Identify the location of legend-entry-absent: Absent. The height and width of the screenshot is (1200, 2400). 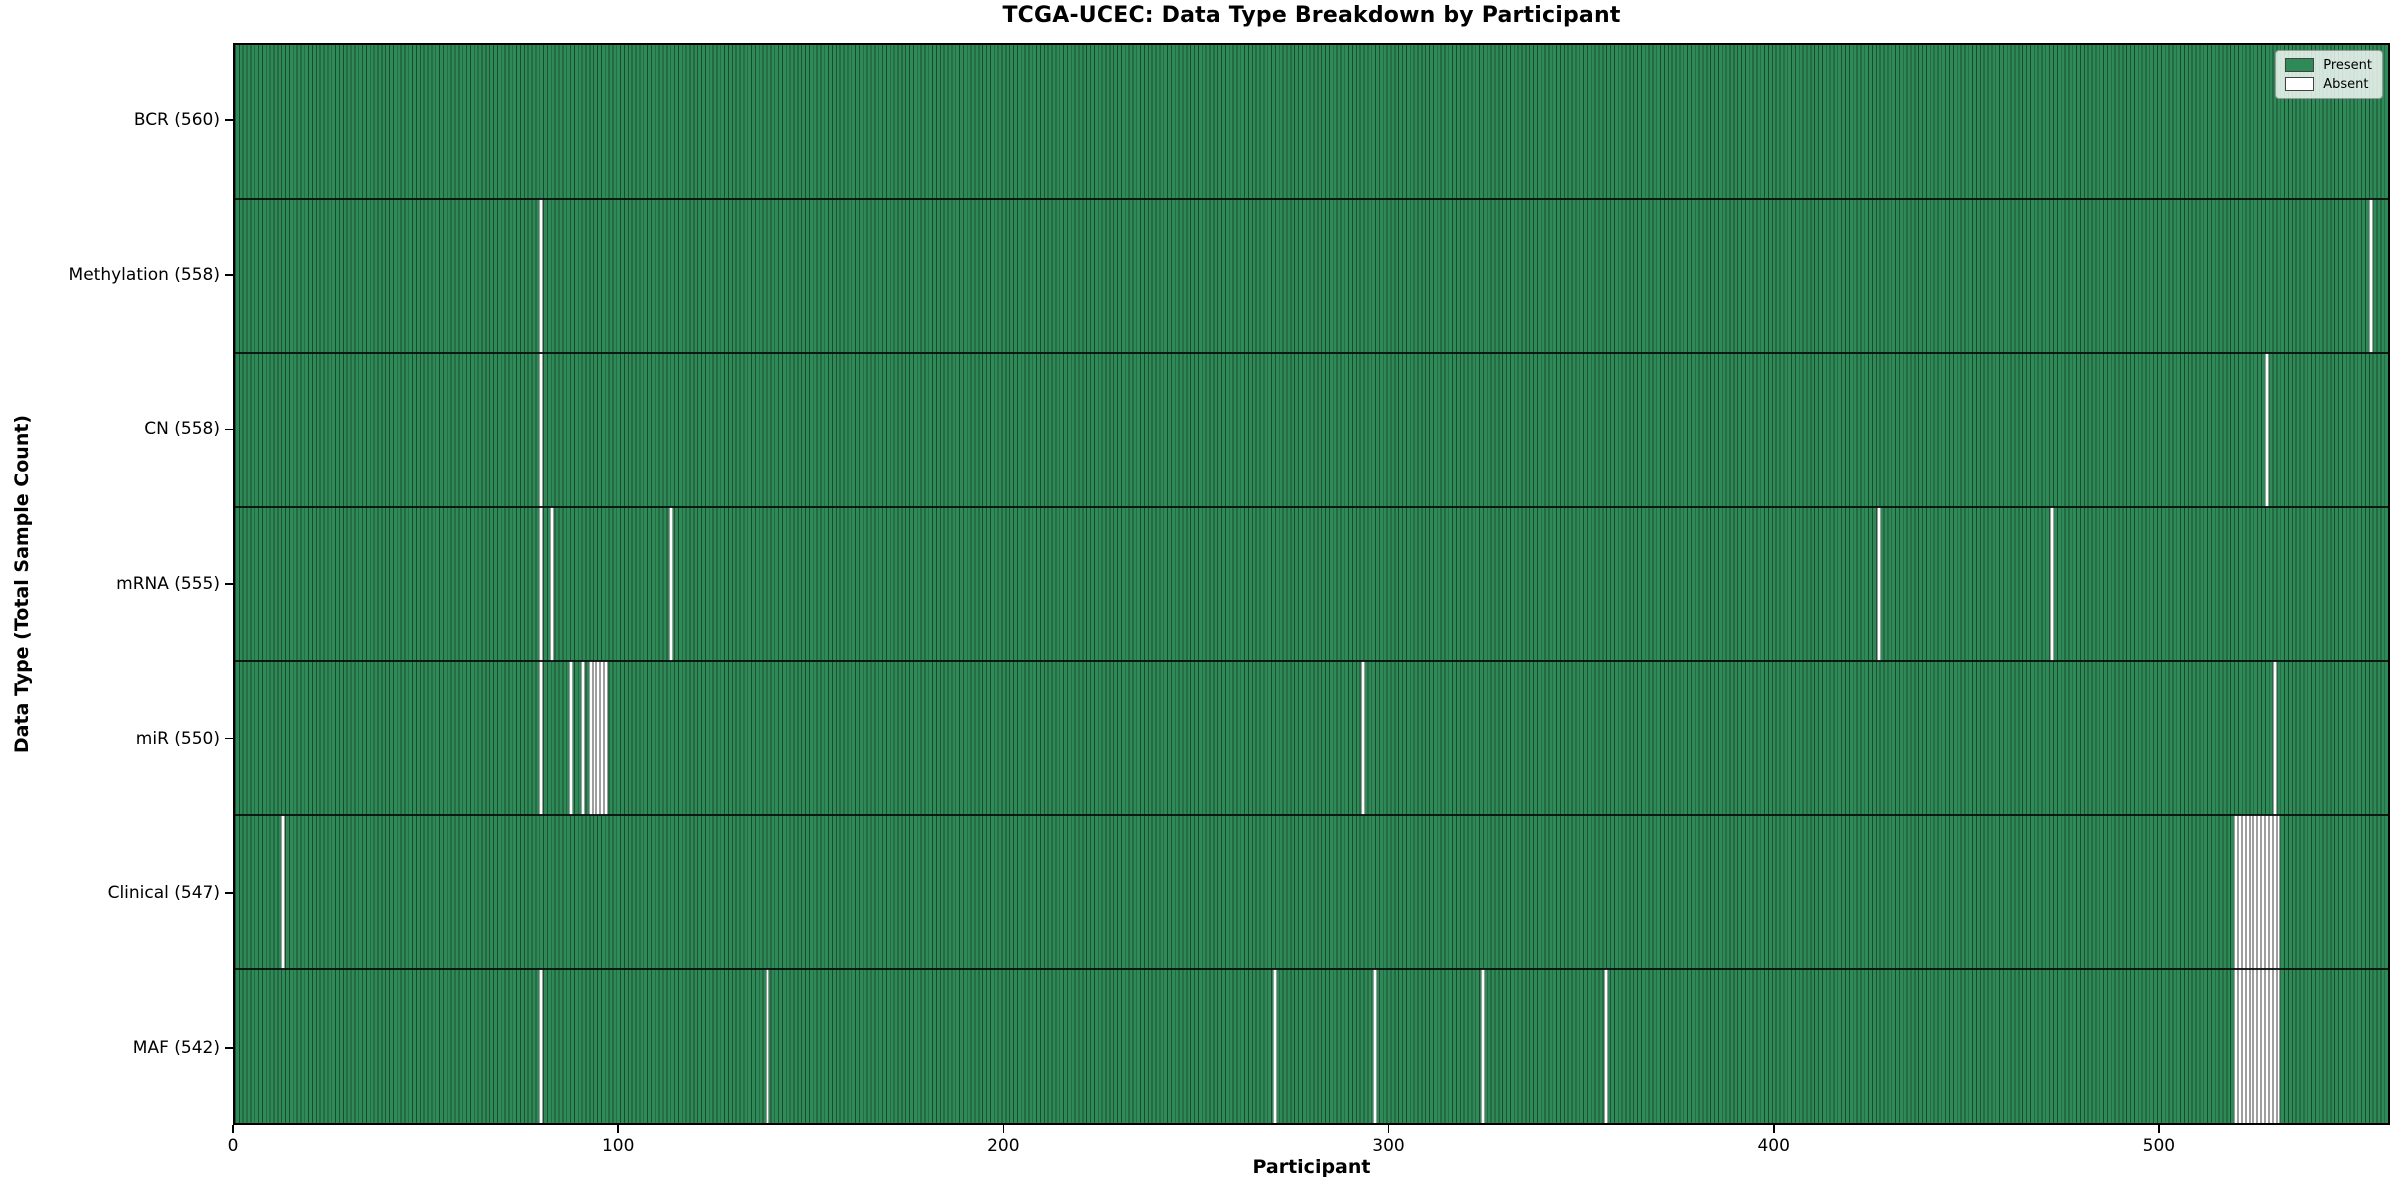
(2328, 84).